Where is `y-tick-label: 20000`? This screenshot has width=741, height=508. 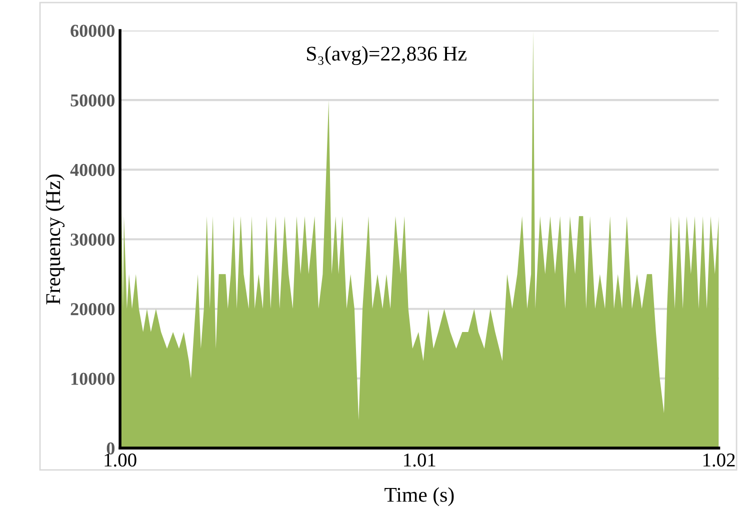 y-tick-label: 20000 is located at coordinates (92, 309).